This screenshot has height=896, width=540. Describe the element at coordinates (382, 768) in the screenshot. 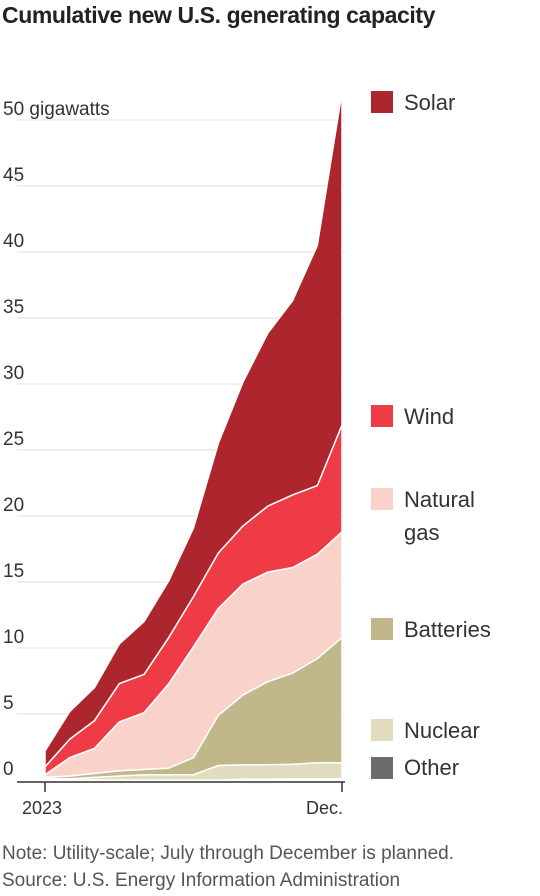

I see `legend-swatch-other` at that location.